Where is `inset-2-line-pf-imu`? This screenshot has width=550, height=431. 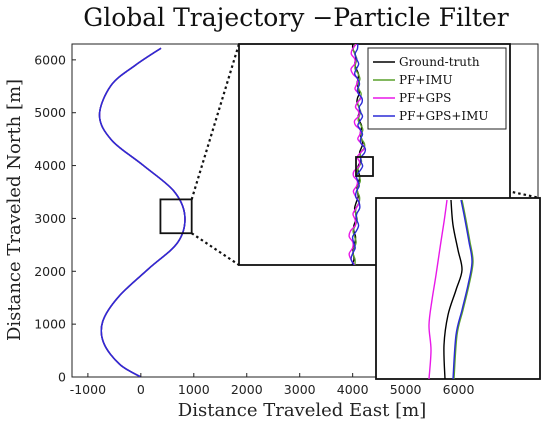 inset-2-line-pf-imu is located at coordinates (463, 289).